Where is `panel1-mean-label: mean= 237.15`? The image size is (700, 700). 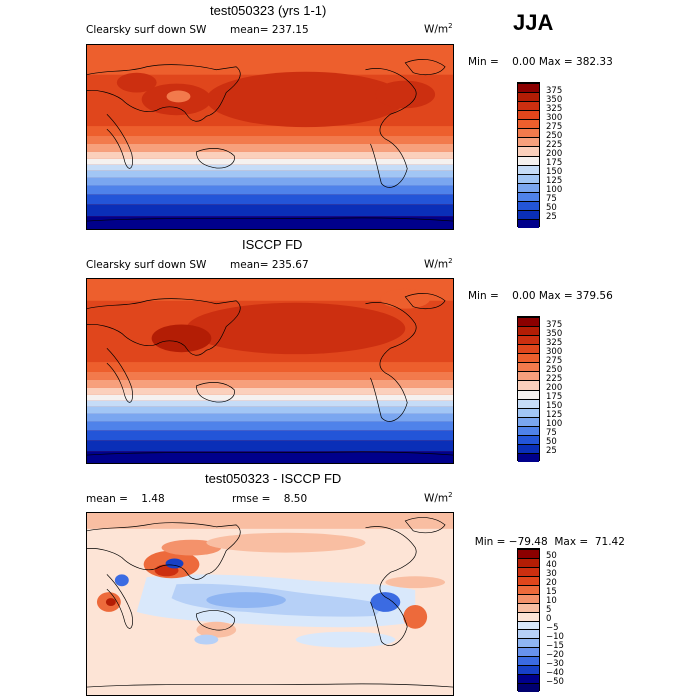
panel1-mean-label: mean= 237.15 is located at coordinates (269, 30).